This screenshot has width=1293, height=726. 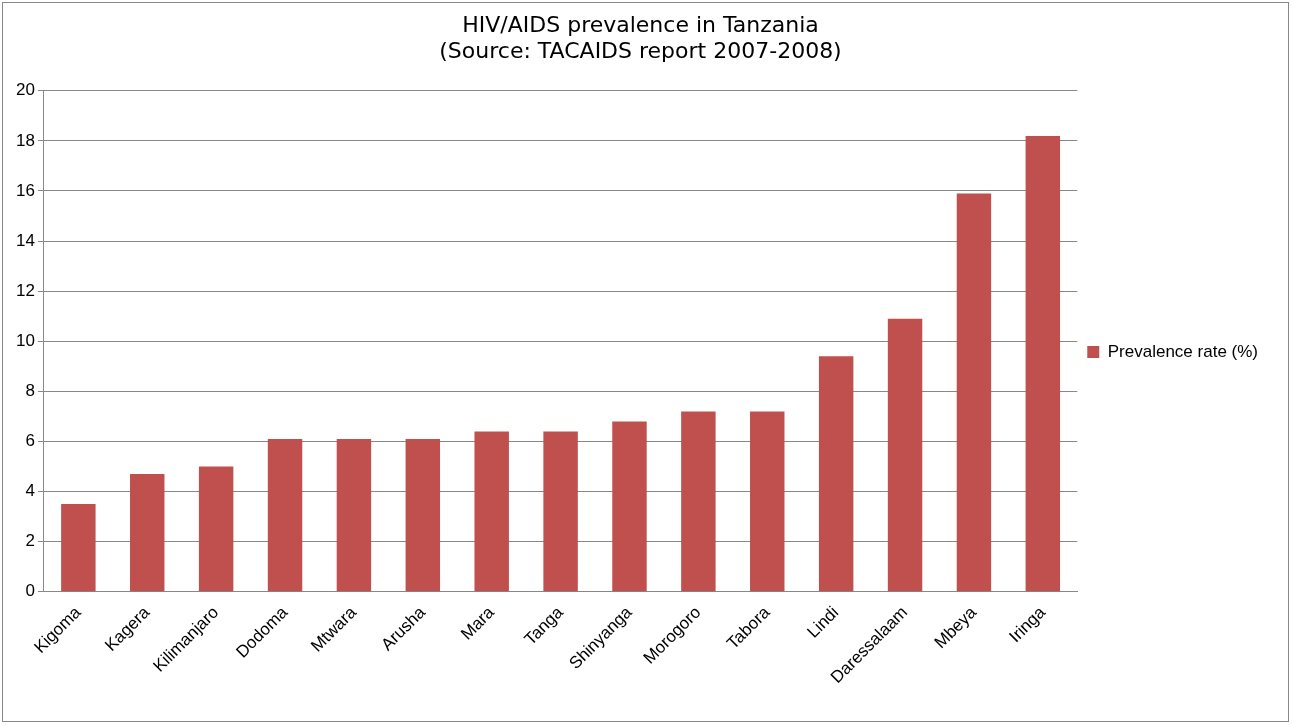 I want to click on y-tick-label: 20, so click(x=25, y=90).